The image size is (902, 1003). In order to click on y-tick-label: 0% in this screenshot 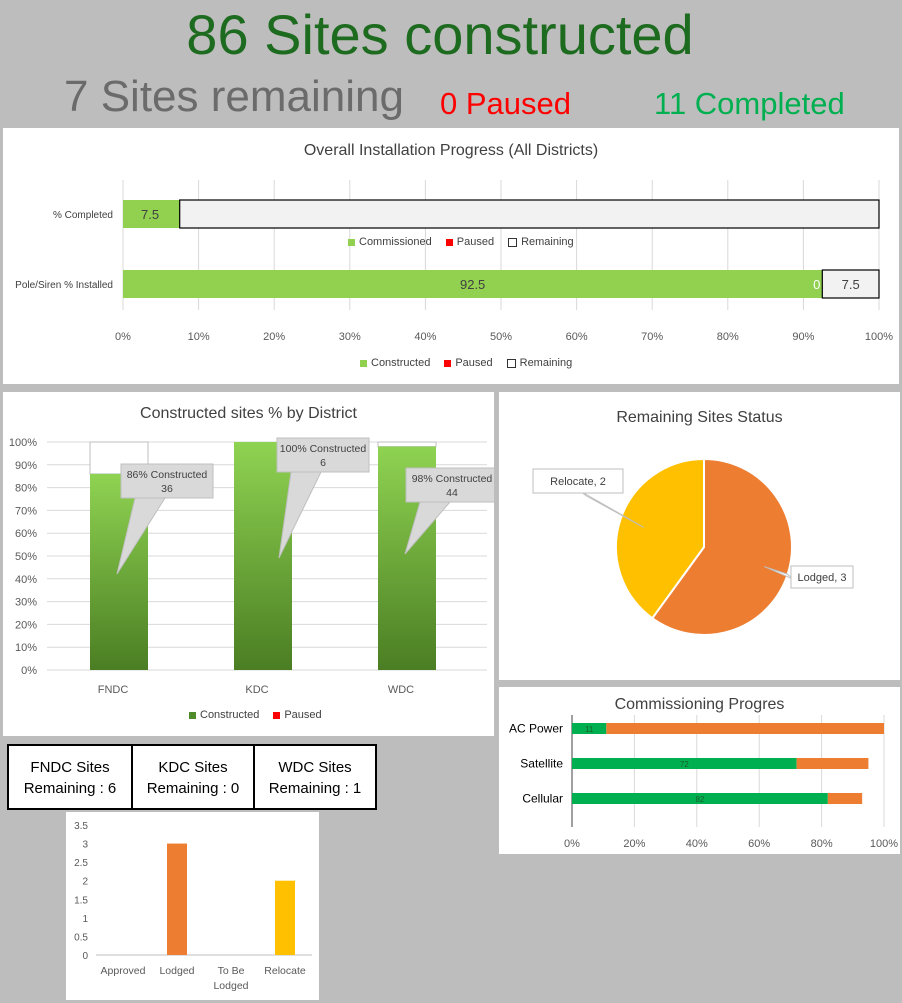, I will do `click(29, 671)`.